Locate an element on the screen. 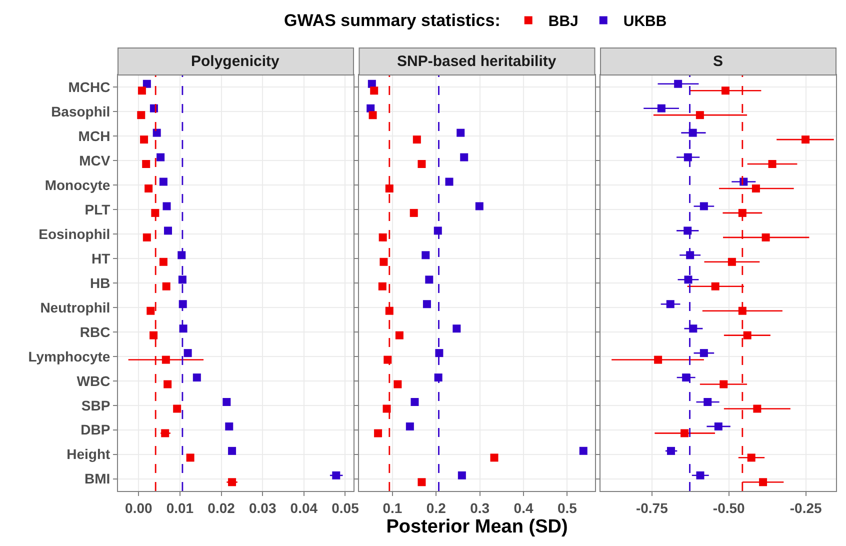 This screenshot has width=846, height=546. legend-title: GWAS summary statistics: is located at coordinates (392, 20).